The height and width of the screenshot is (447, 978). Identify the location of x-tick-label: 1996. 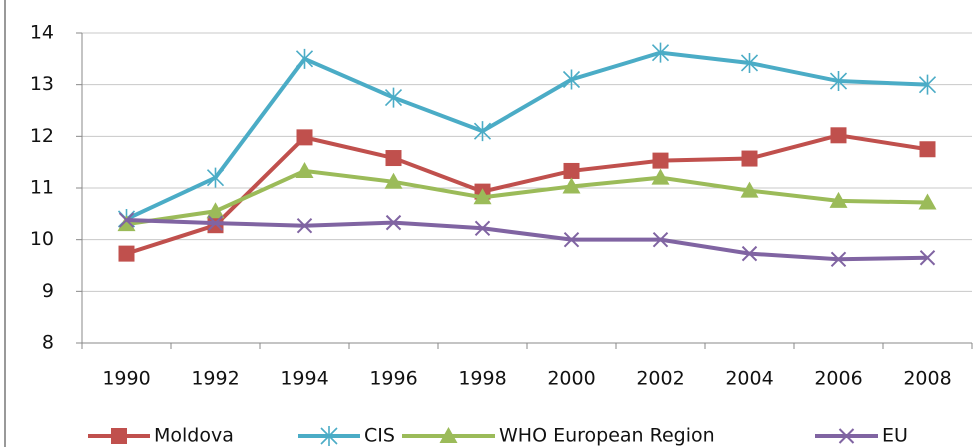
(393, 379).